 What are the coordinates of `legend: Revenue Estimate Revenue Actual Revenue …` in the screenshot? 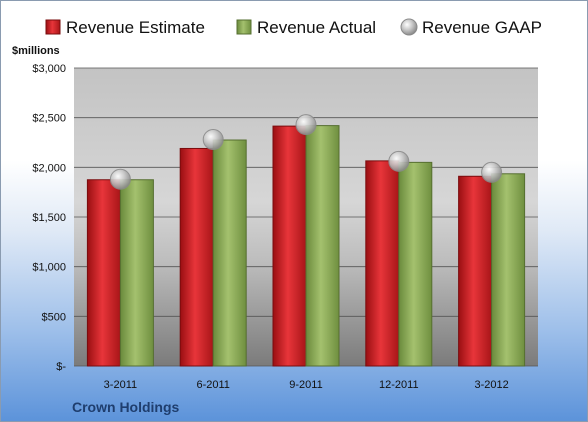 It's located at (293, 27).